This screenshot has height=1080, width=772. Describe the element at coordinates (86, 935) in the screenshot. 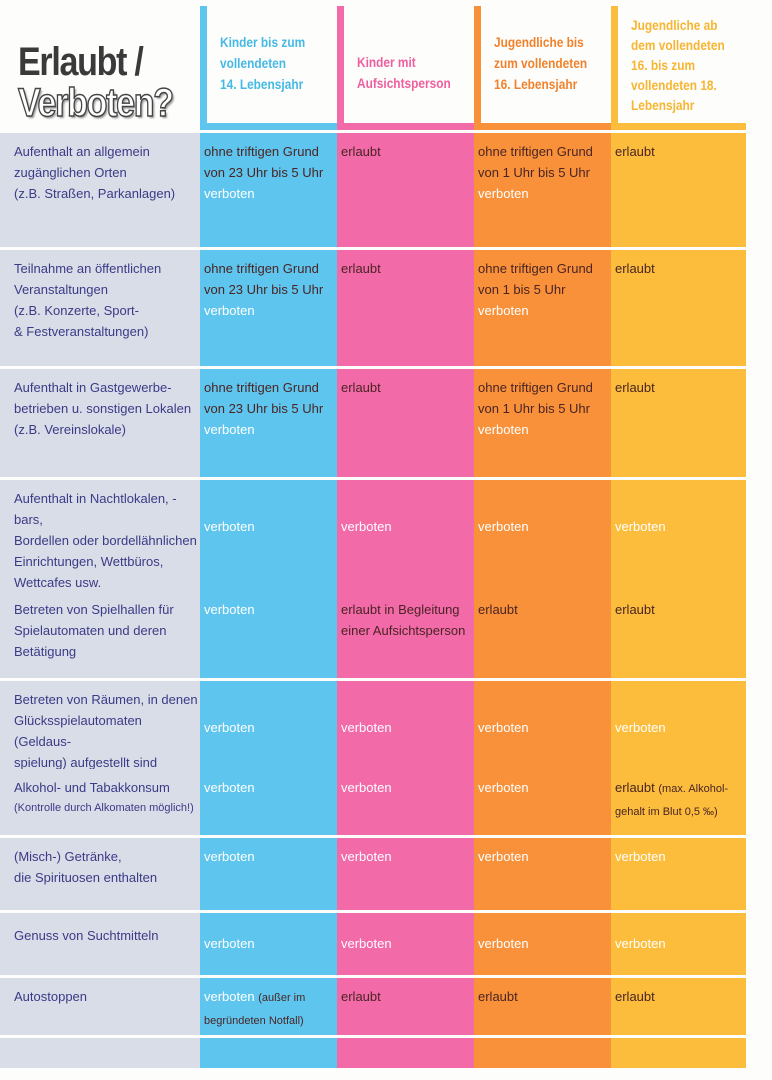

I see `row-label: Genuss von Suchtmitteln` at that location.